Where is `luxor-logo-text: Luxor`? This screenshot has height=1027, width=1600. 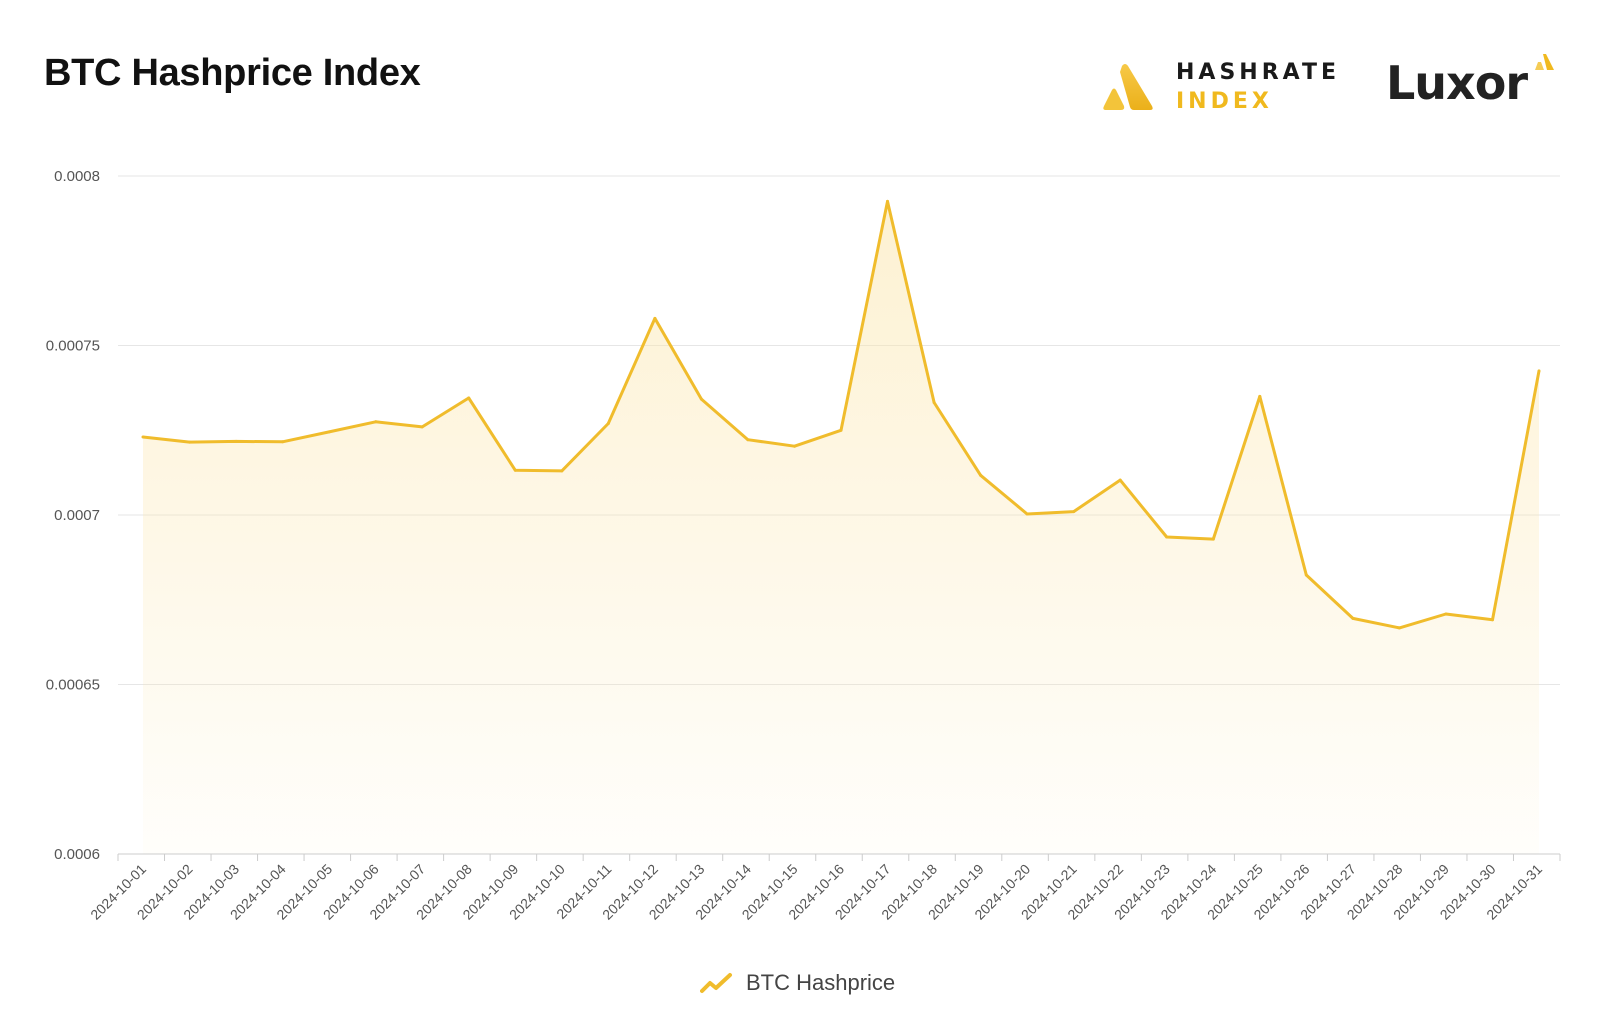
luxor-logo-text: Luxor is located at coordinates (1457, 83).